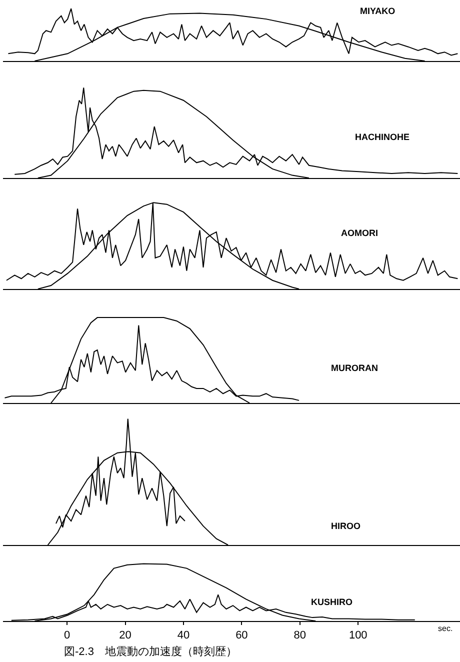  Describe the element at coordinates (67, 635) in the screenshot. I see `x-tick-label: 0` at that location.